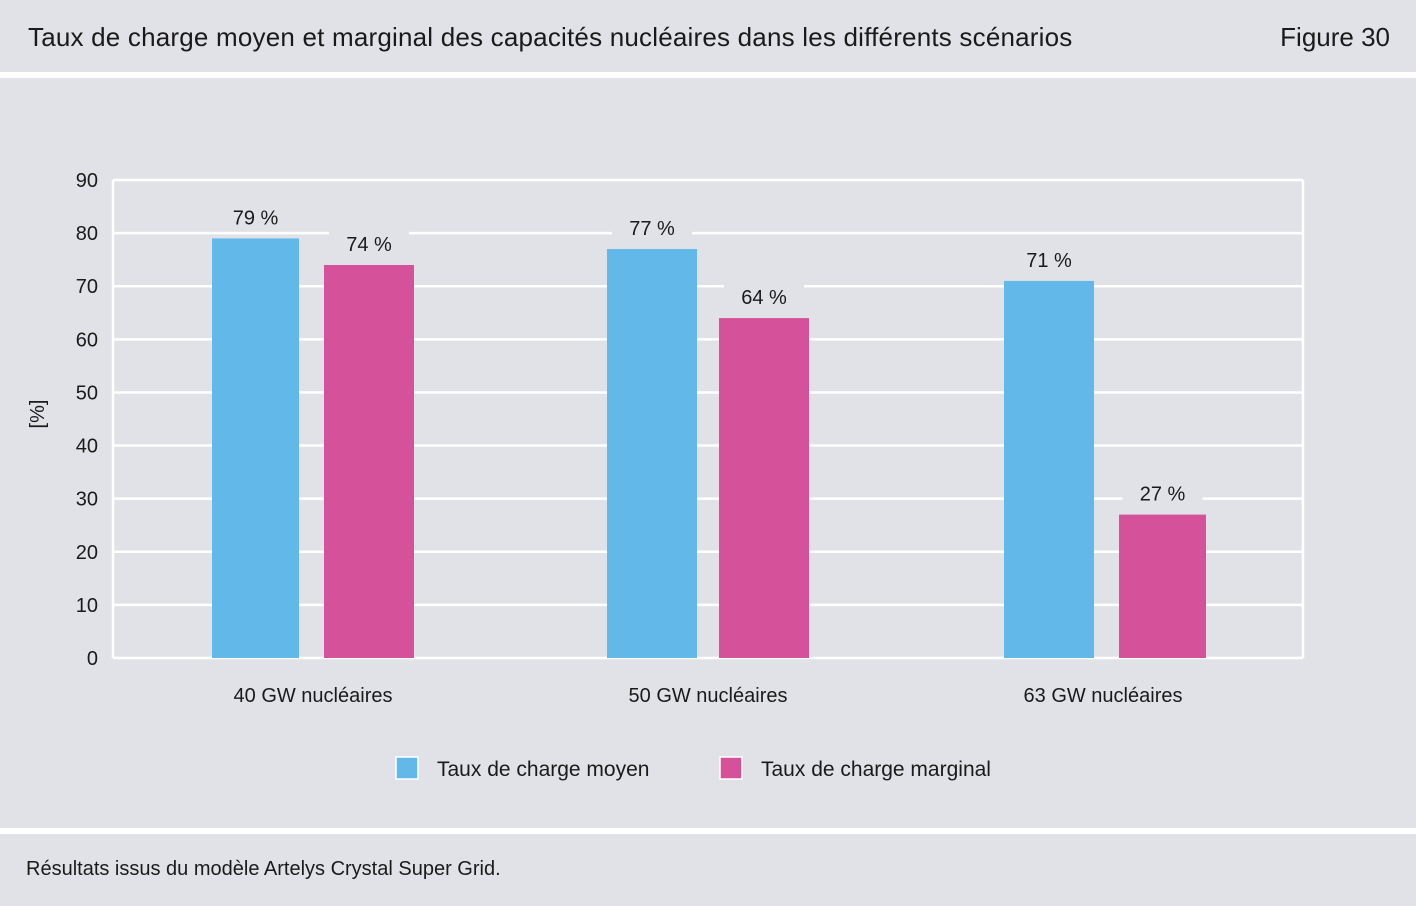  I want to click on data-label: 64 %, so click(764, 298).